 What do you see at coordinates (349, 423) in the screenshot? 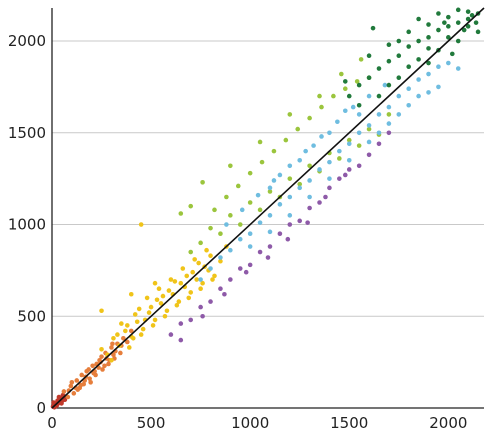
I see `x-tick-label-1500: 1500` at bounding box center [349, 423].